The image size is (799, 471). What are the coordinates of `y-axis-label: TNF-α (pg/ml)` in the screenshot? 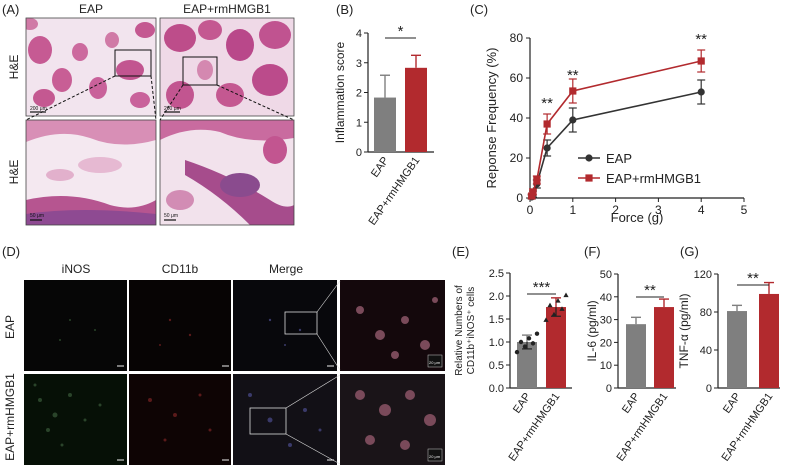 It's located at (684, 331).